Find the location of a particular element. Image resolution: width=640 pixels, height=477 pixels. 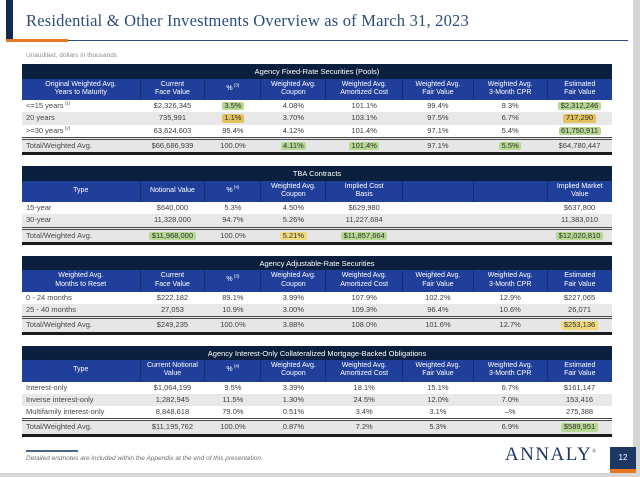

data-cell: 24.5% is located at coordinates (364, 399).